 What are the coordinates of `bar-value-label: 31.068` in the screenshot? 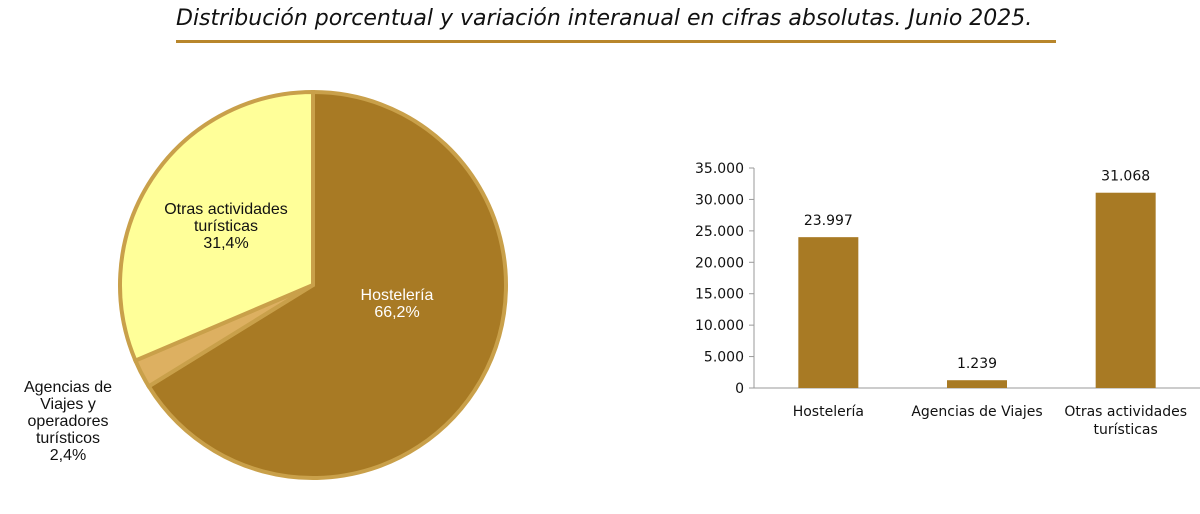 It's located at (1125, 177).